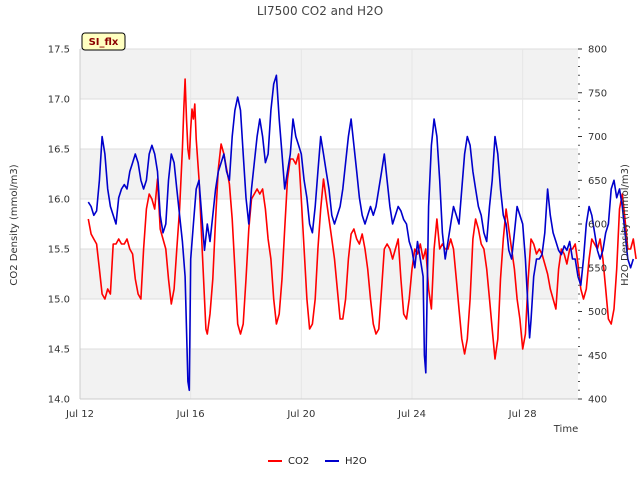 Image resolution: width=640 pixels, height=480 pixels. What do you see at coordinates (522, 414) in the screenshot?
I see `x-tick-label: Jul 28` at bounding box center [522, 414].